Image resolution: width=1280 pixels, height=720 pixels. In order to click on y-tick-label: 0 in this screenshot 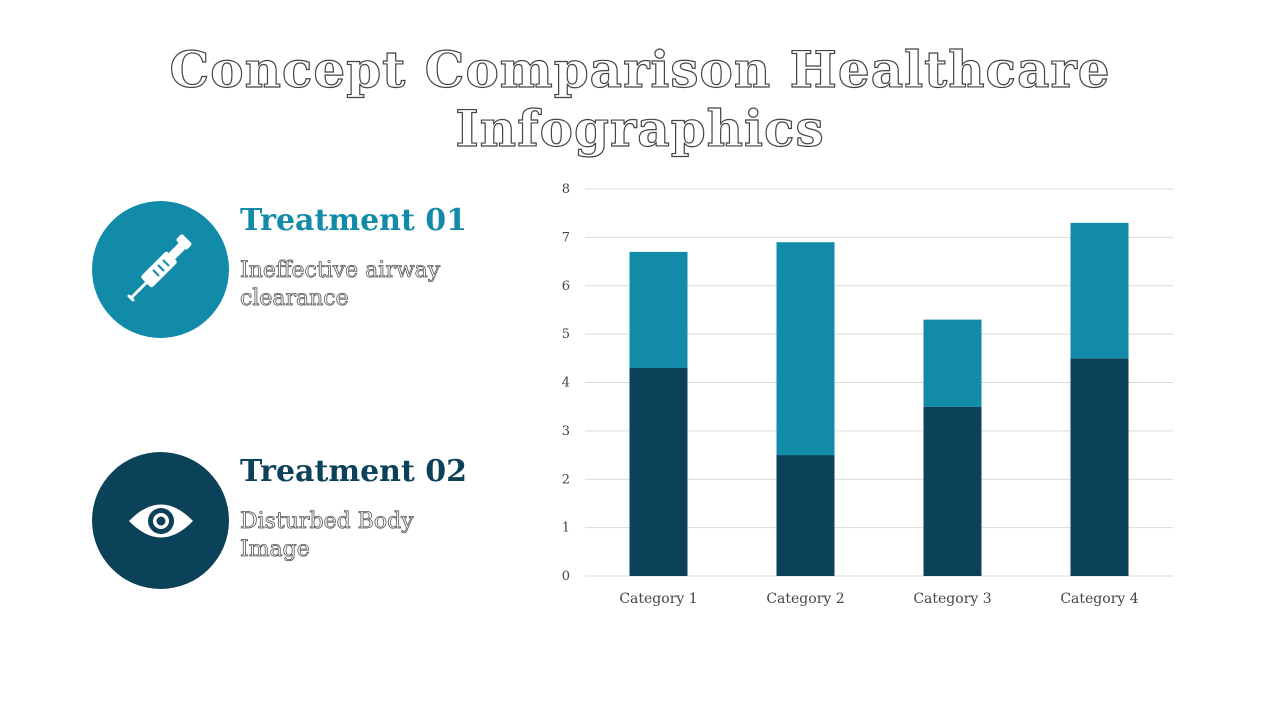, I will do `click(566, 576)`.